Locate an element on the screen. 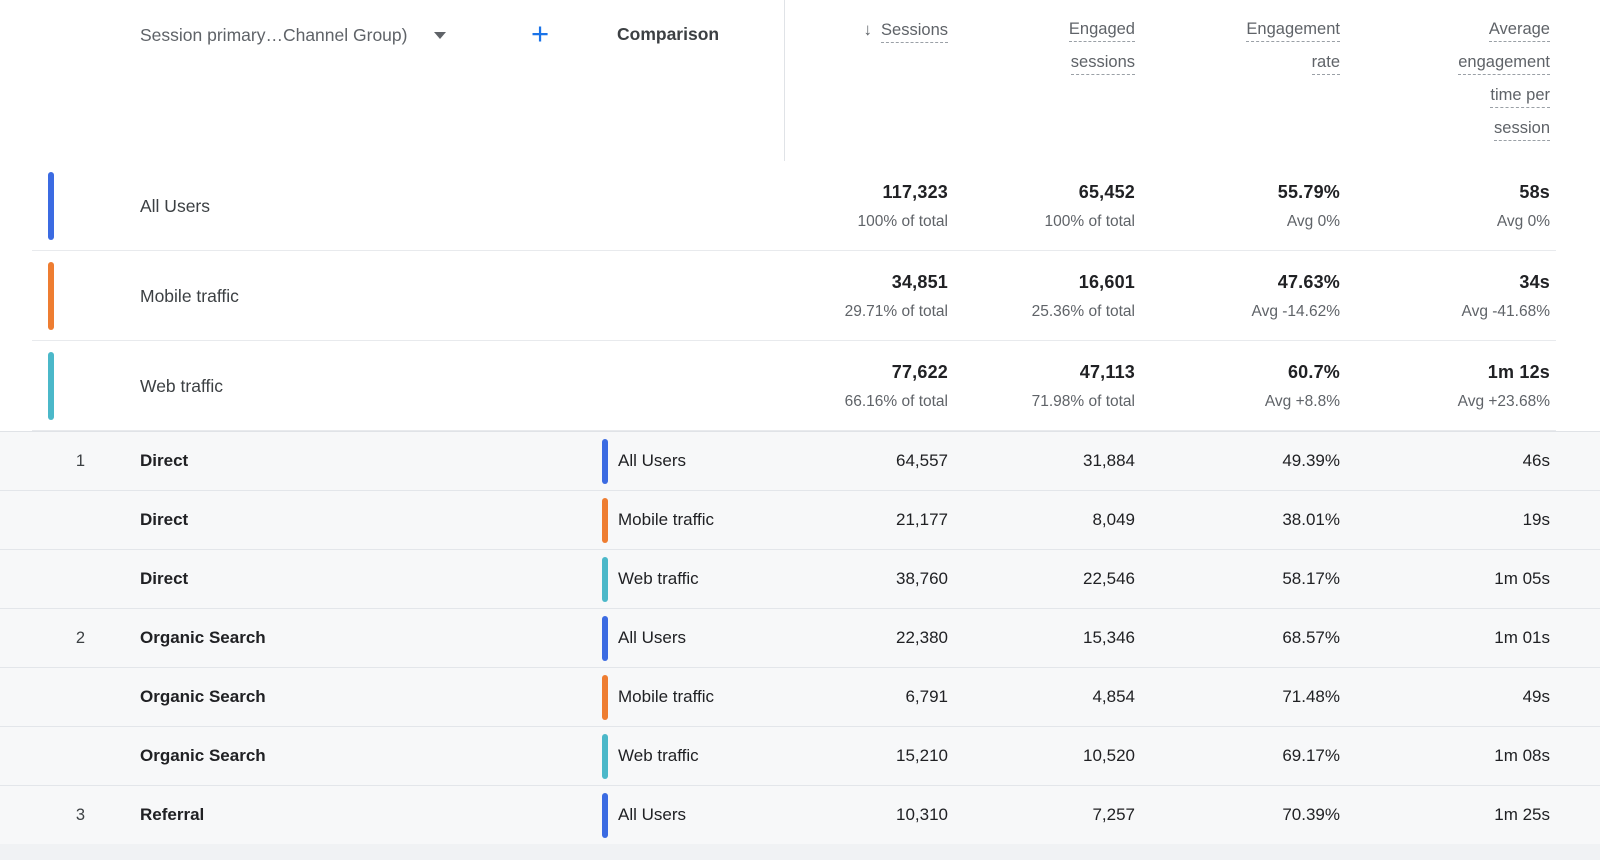 Image resolution: width=1600 pixels, height=860 pixels. avg-engagement-time-cell: 49s is located at coordinates (1536, 696).